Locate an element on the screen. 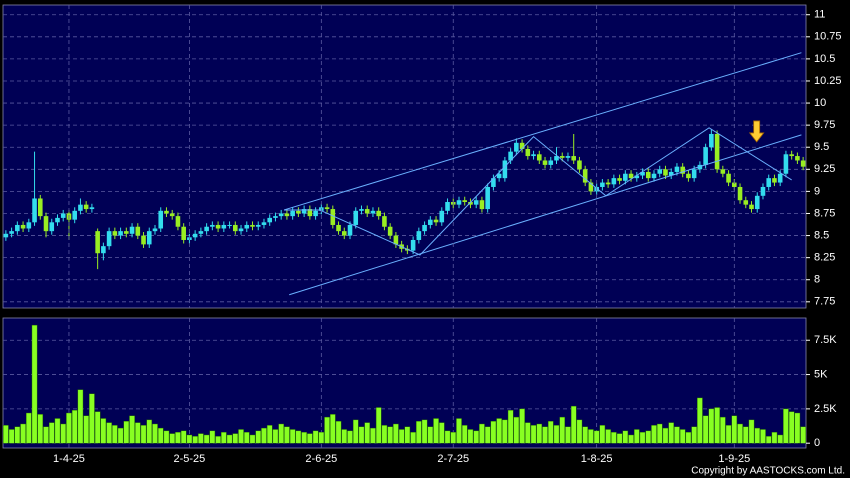 Image resolution: width=850 pixels, height=478 pixels. y-tick-label: 10.5 is located at coordinates (824, 59).